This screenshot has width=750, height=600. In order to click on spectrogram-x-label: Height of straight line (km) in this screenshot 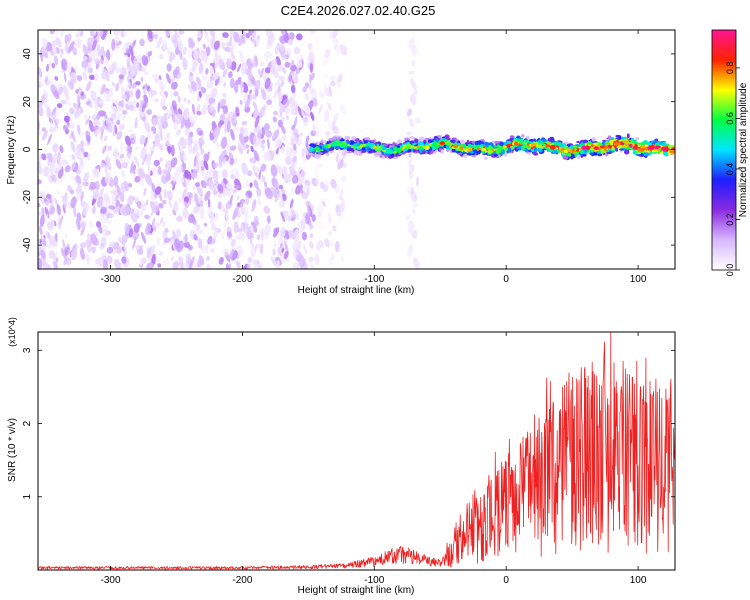, I will do `click(356, 290)`.